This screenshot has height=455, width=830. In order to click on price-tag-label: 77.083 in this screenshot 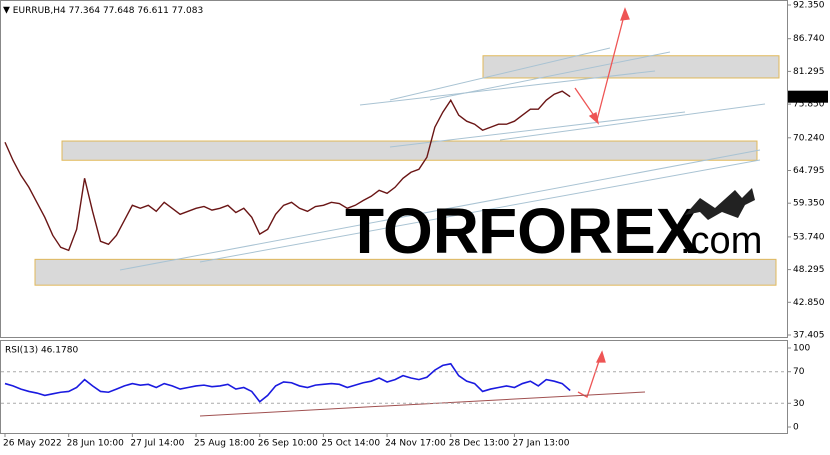, I will do `click(808, 97)`.